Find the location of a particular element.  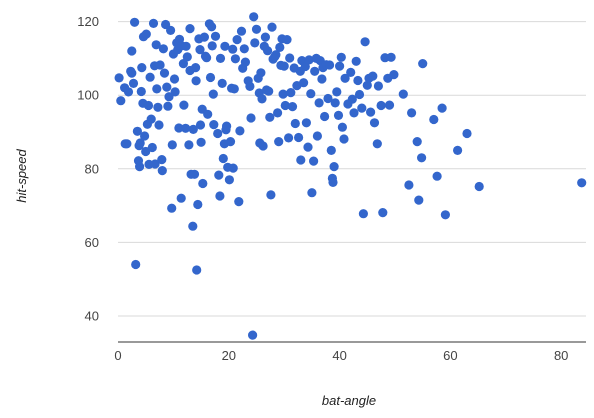

y-axis-title: hit-speed is located at coordinates (21, 175).